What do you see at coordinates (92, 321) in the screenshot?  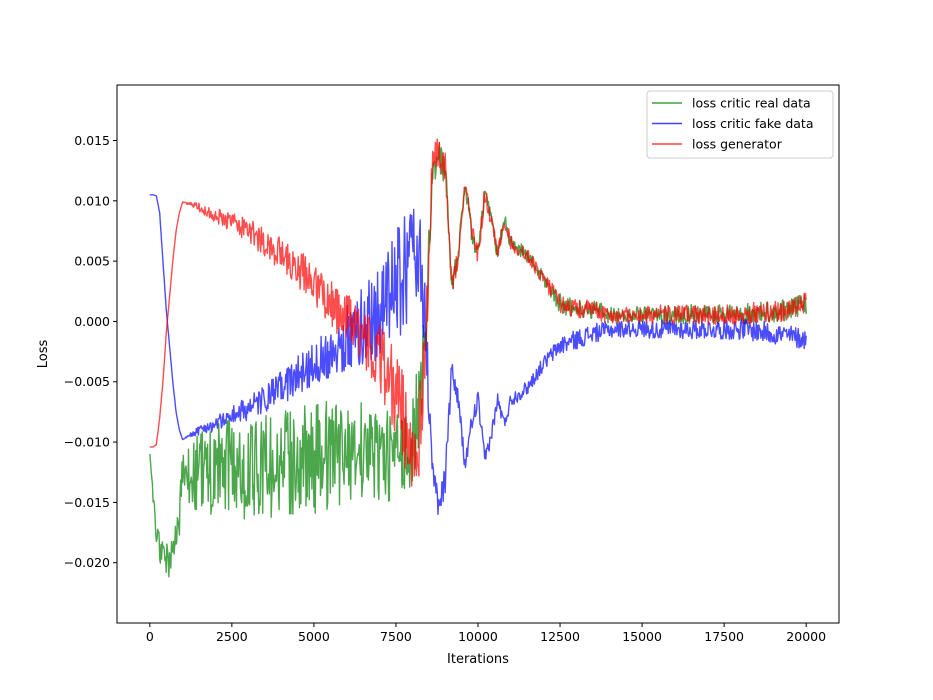 I see `y-tick-label: 0.000` at bounding box center [92, 321].